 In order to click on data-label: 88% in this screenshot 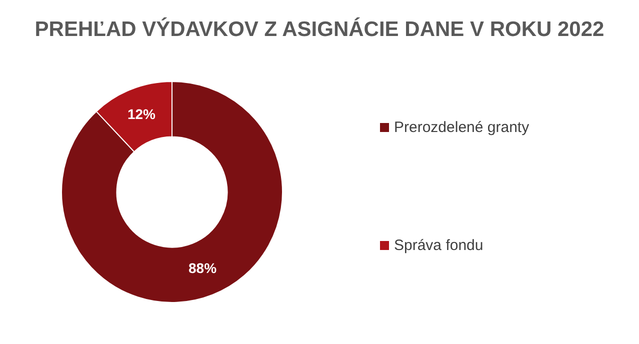, I will do `click(203, 268)`.